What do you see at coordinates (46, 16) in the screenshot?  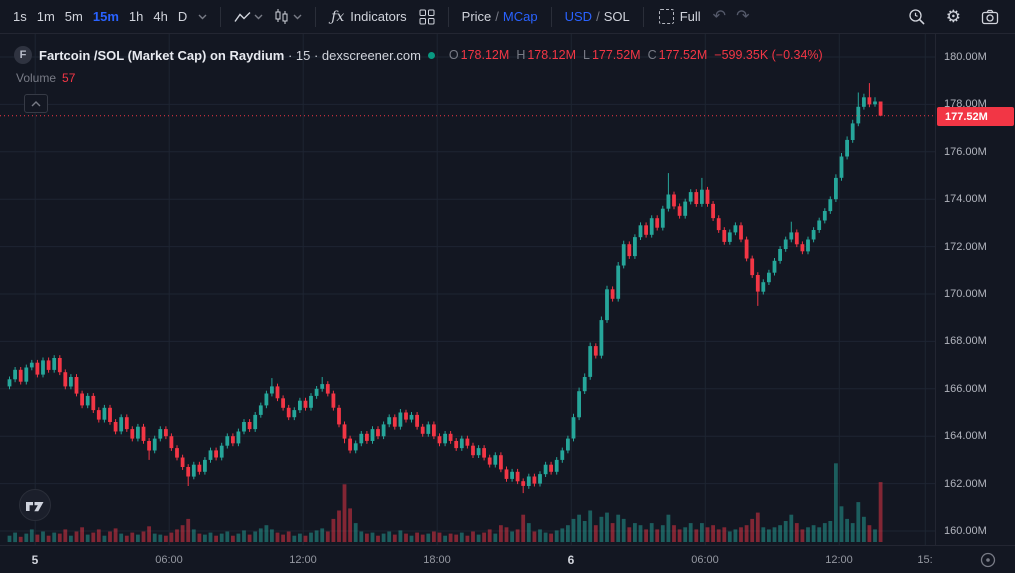 I see `timeframe-1m: 1m` at bounding box center [46, 16].